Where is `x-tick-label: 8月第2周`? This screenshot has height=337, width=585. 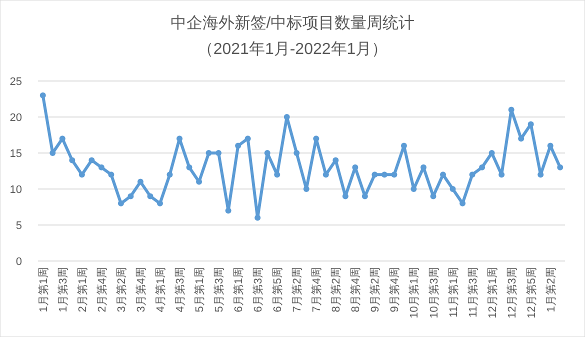
x-tick-label: 8月第2周 is located at coordinates (336, 289).